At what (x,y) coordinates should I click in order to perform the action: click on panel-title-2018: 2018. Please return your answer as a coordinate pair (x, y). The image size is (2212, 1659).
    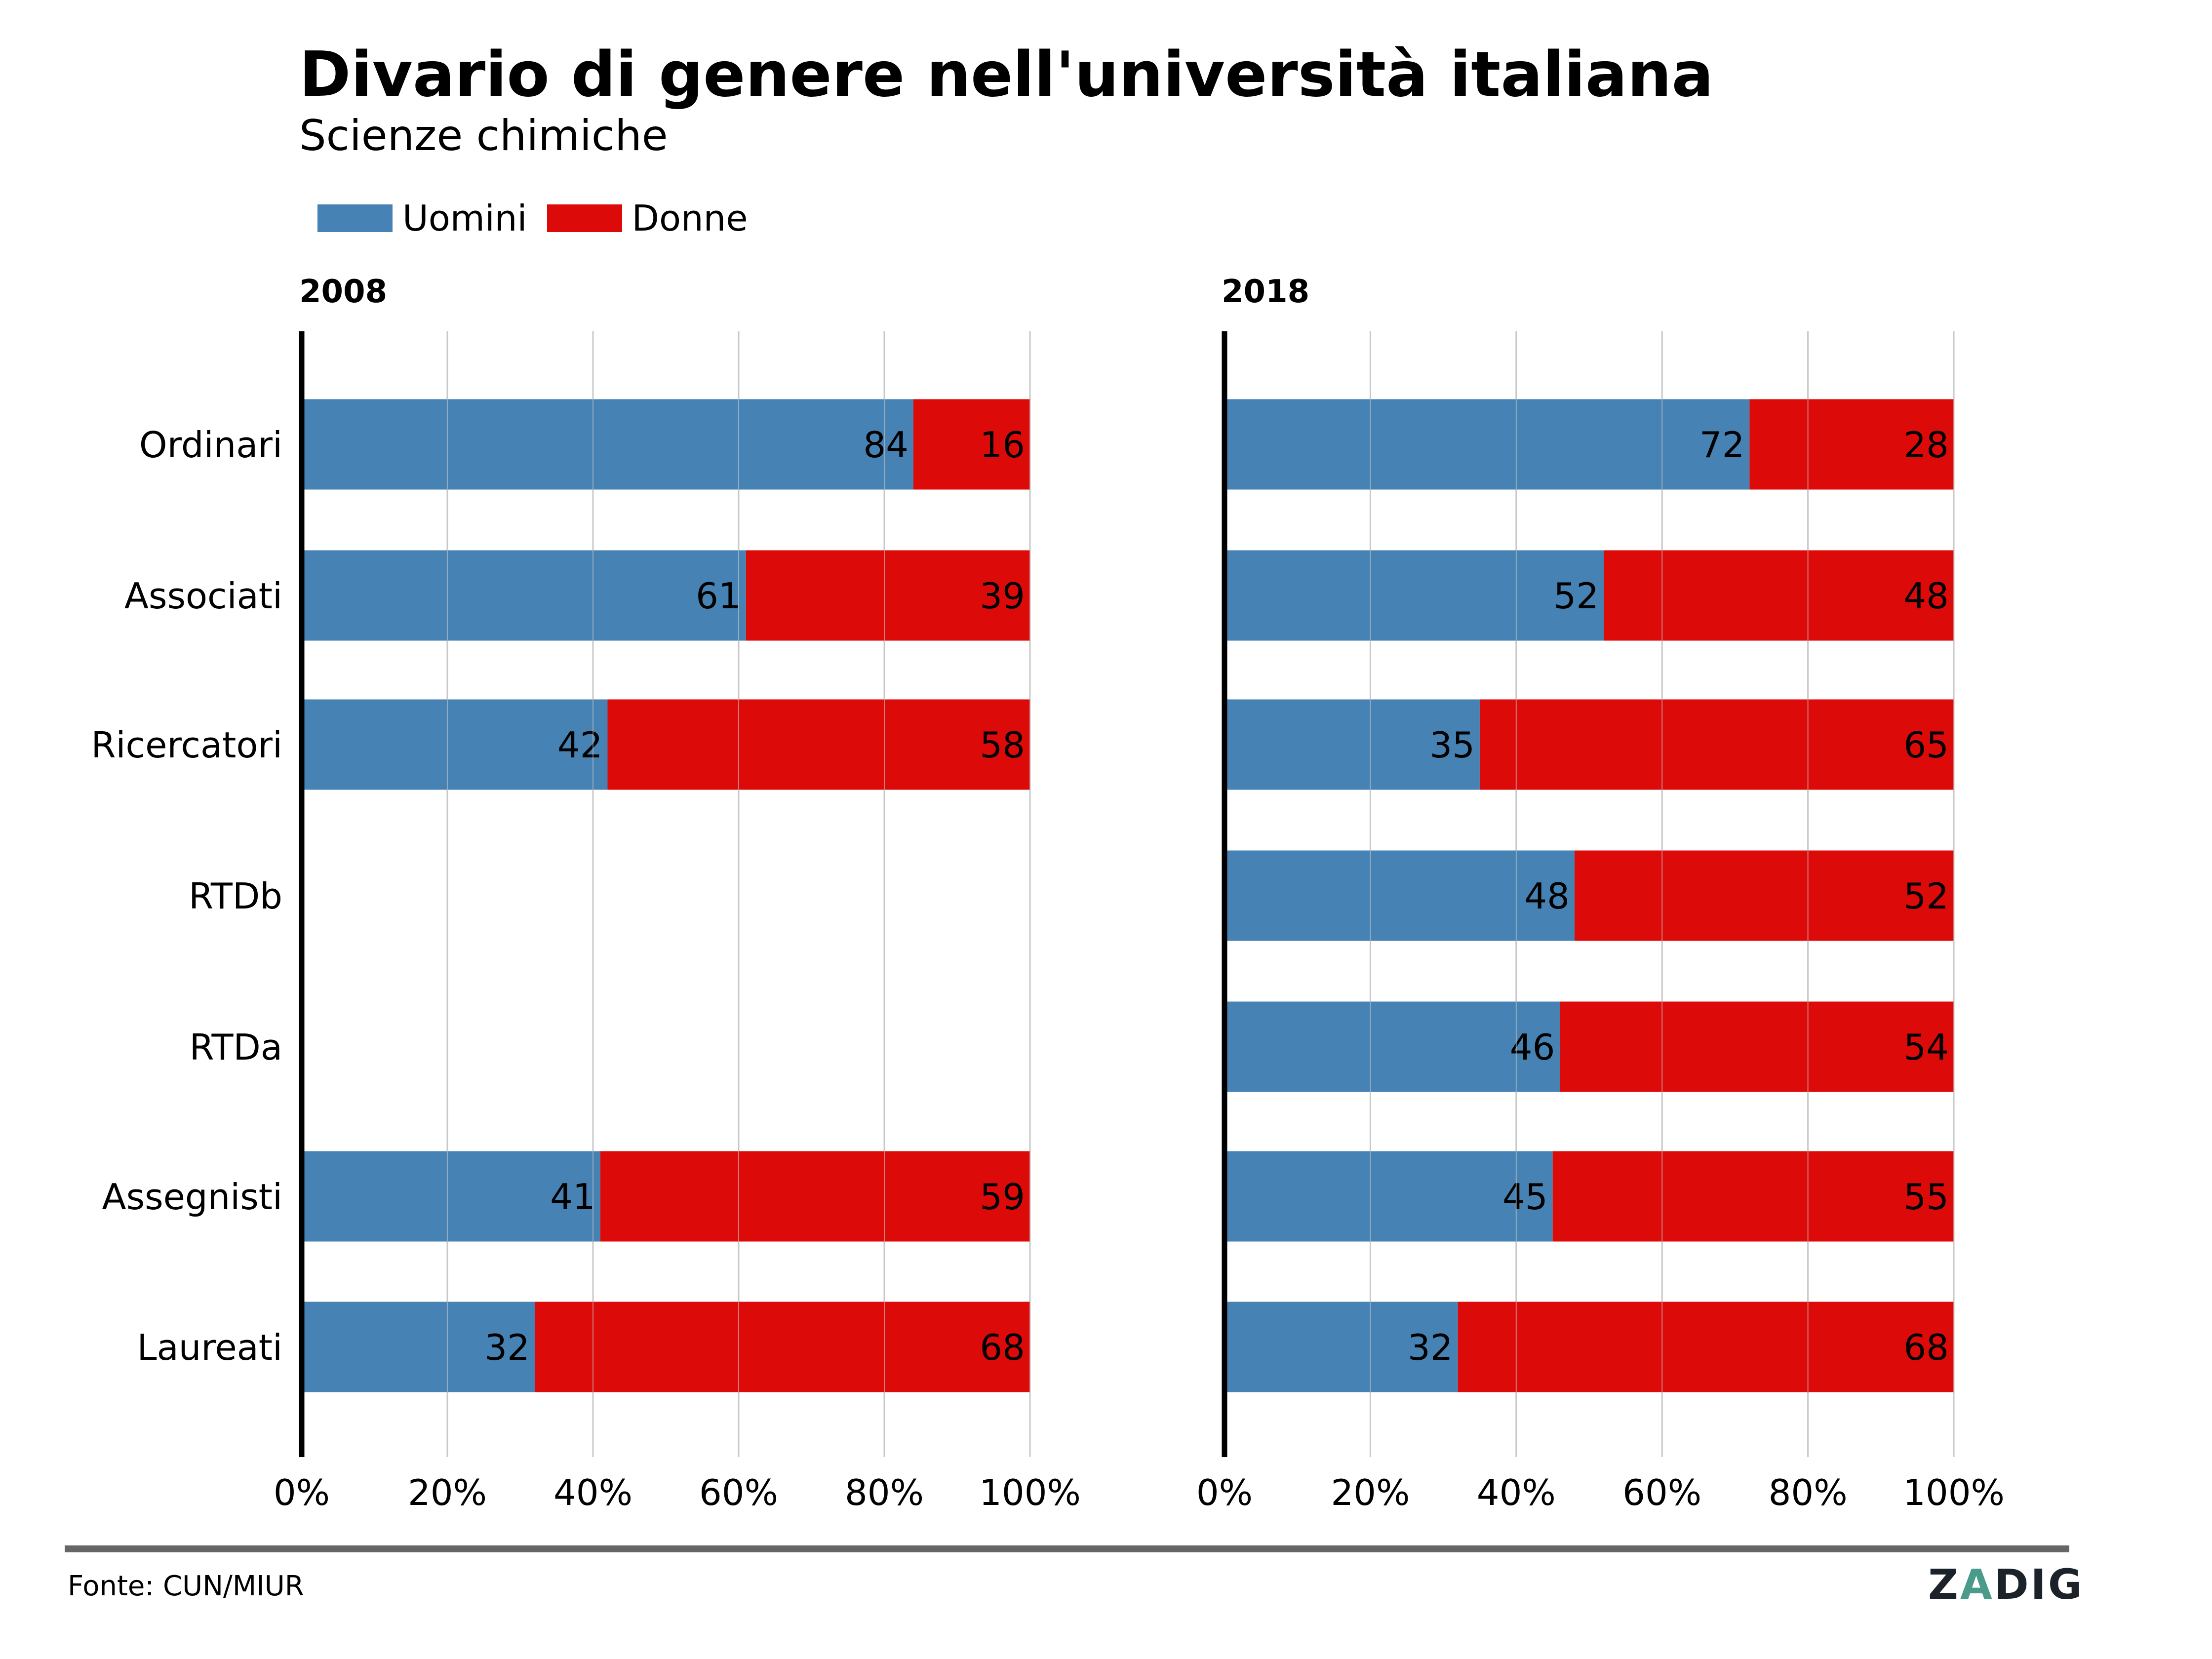
    Looking at the image, I should click on (1266, 292).